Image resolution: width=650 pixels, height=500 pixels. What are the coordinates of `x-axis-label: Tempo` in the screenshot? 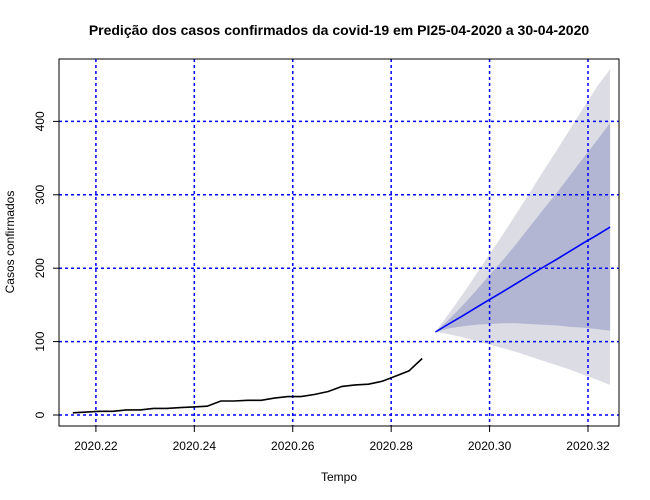 It's located at (339, 477).